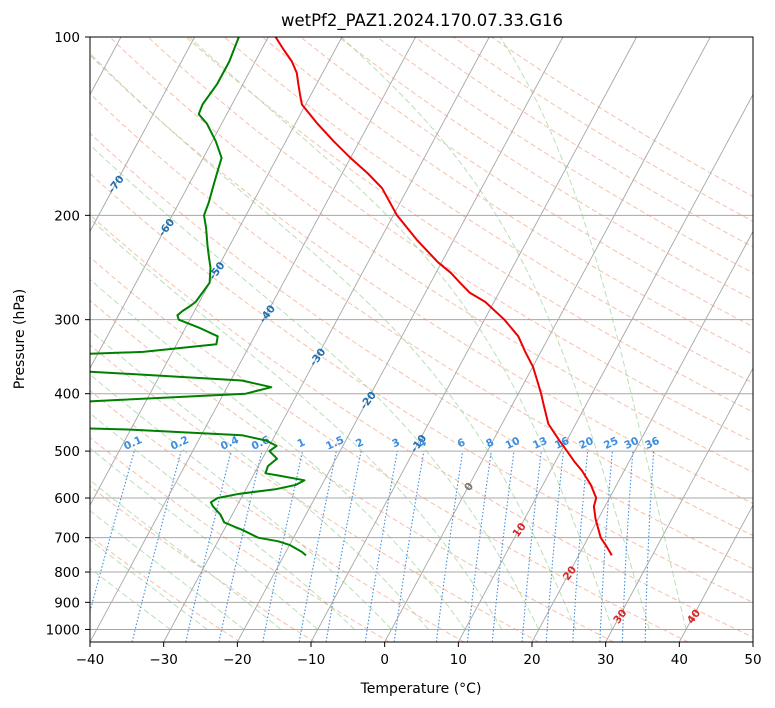 The width and height of the screenshot is (775, 708). I want to click on x-tick-label: −40, so click(90, 660).